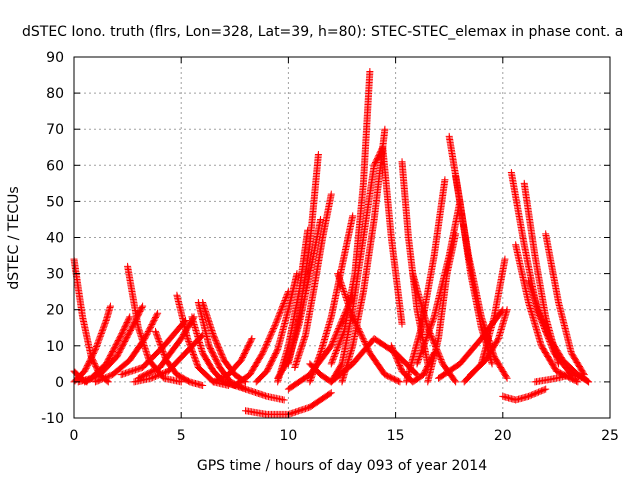 Image resolution: width=640 pixels, height=480 pixels. I want to click on x-tick-label: 10, so click(288, 436).